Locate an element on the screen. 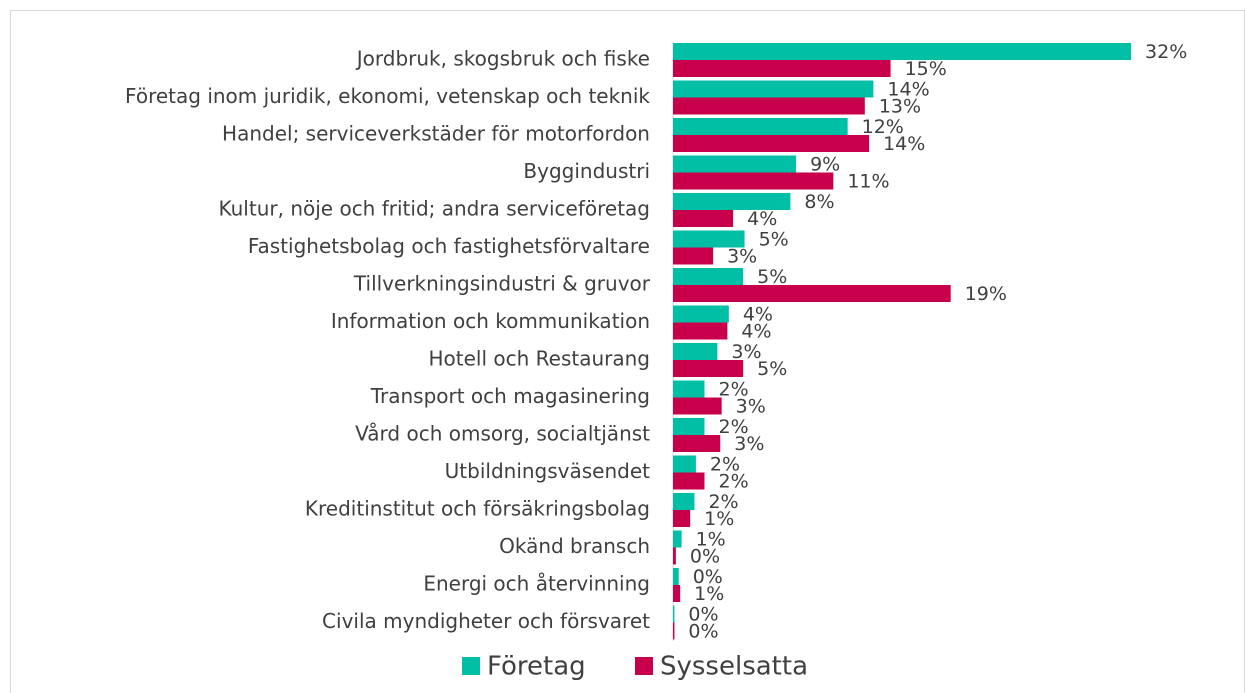  category-label: Information och kommunikation is located at coordinates (490, 321).